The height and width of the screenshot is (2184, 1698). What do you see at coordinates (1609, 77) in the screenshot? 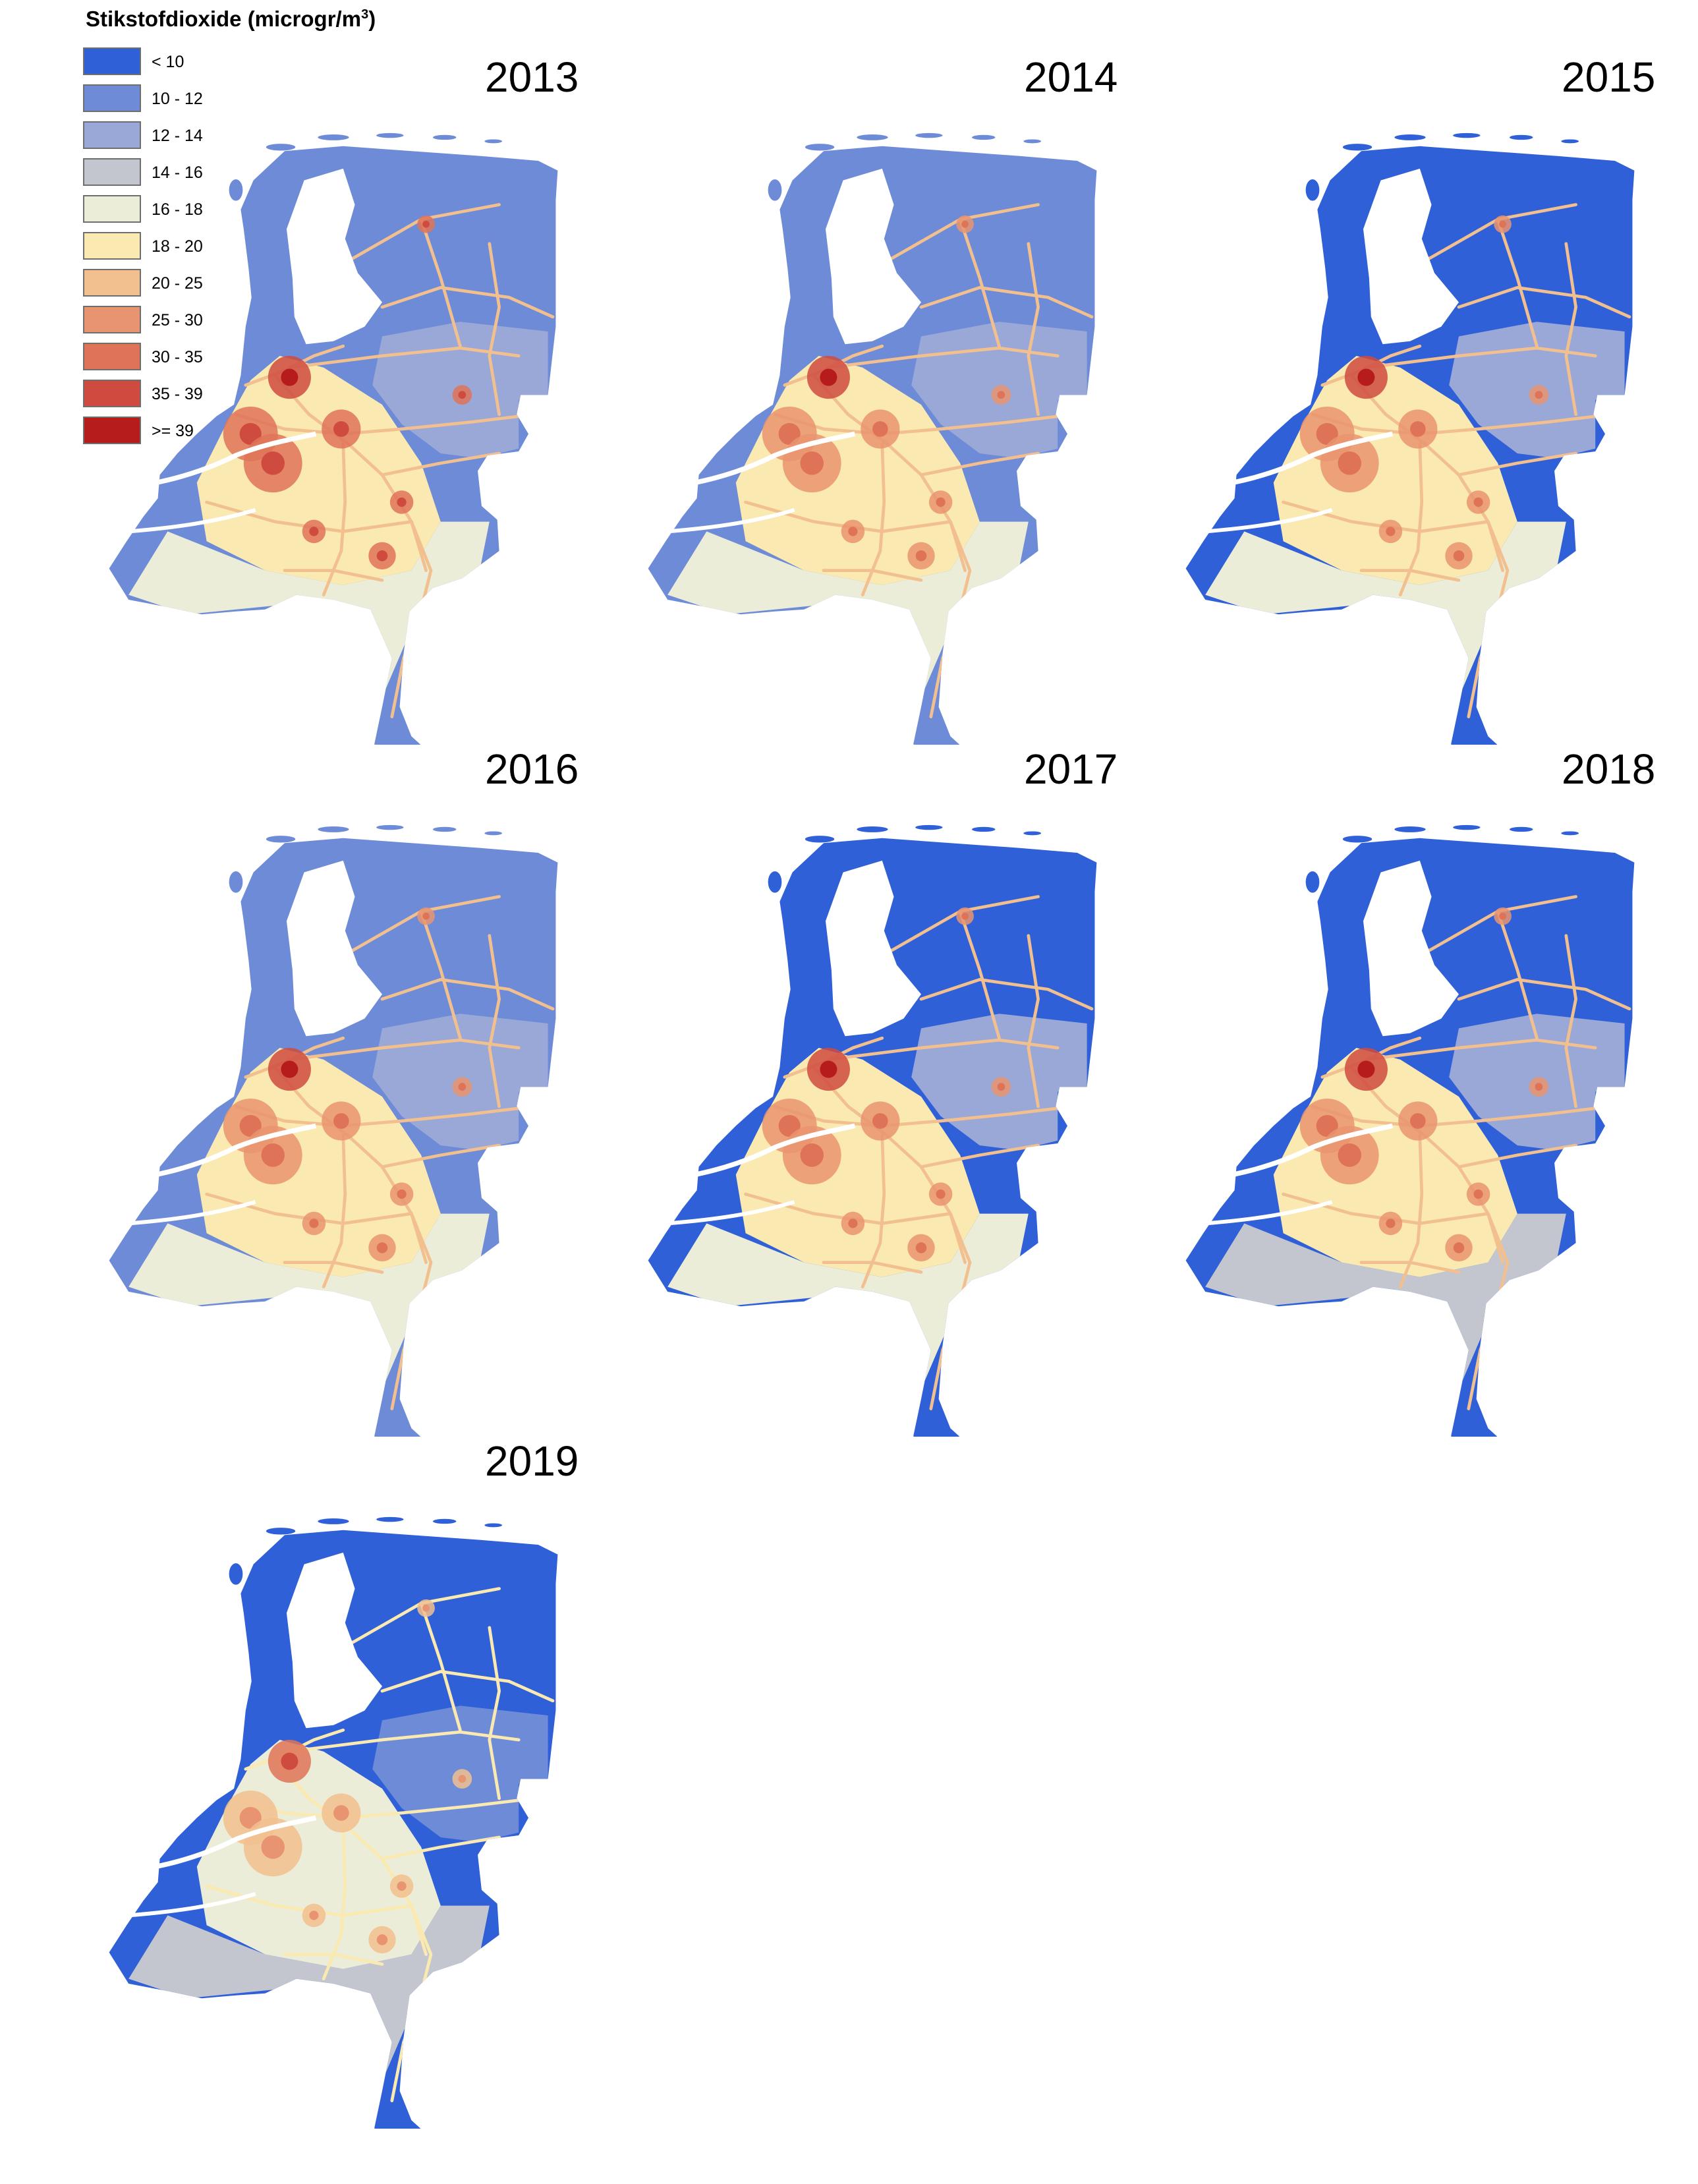
I see `map-year-label: 2015` at bounding box center [1609, 77].